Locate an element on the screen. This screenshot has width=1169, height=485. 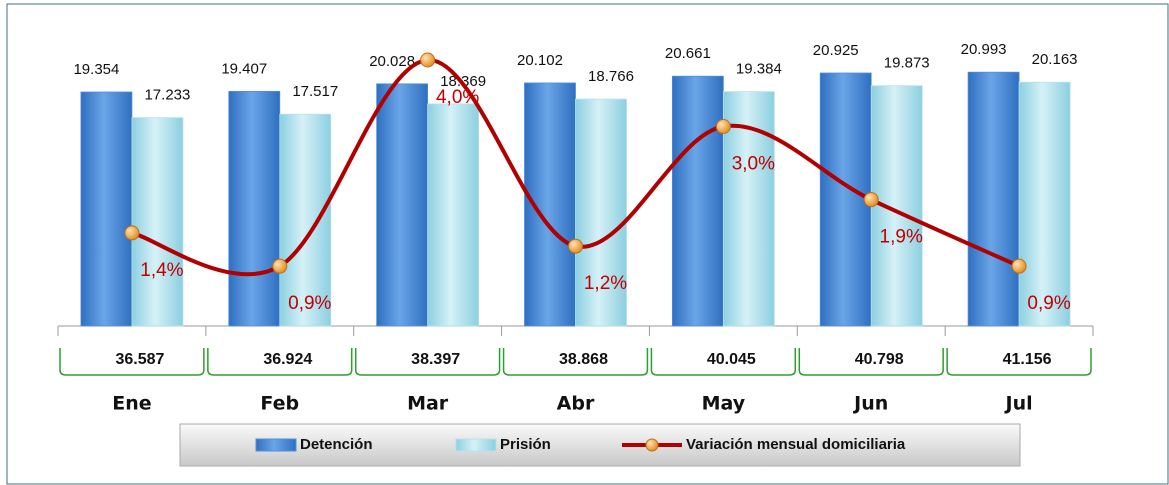
total-label: 36.587 is located at coordinates (139, 359).